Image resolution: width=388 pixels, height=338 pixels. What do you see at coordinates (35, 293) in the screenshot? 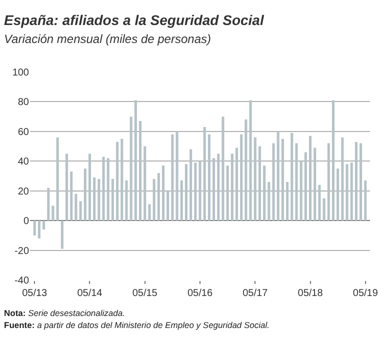
I see `x-tick-label: 05/13` at bounding box center [35, 293].